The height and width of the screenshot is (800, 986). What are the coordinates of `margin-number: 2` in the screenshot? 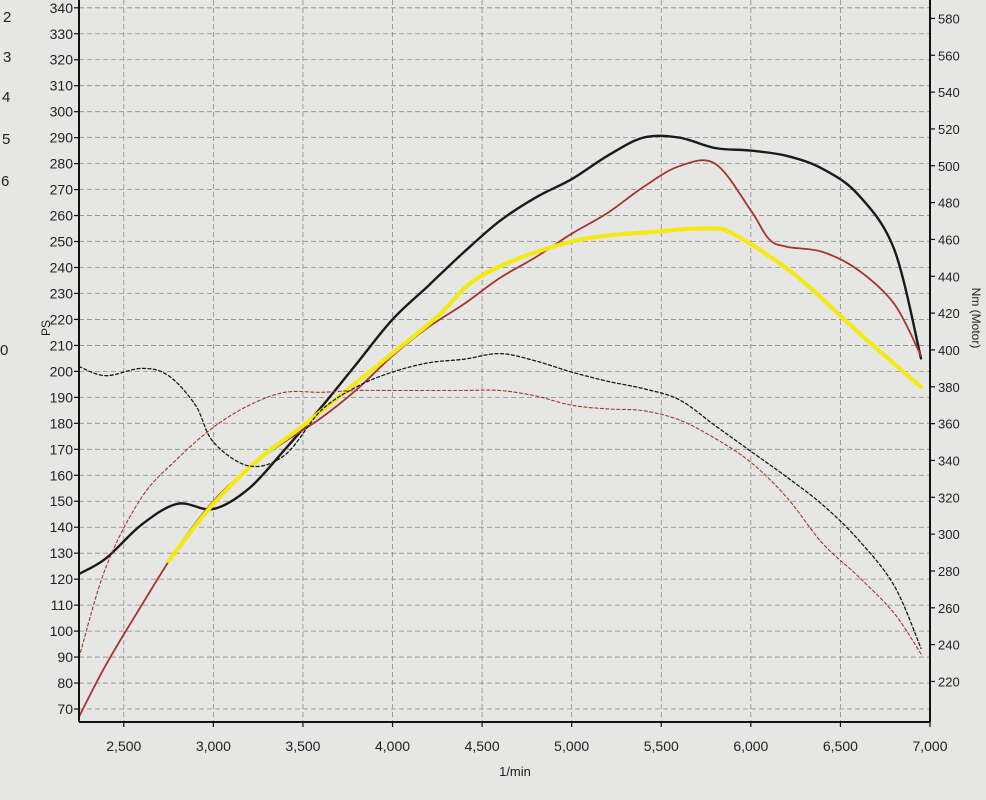 It's located at (7, 17).